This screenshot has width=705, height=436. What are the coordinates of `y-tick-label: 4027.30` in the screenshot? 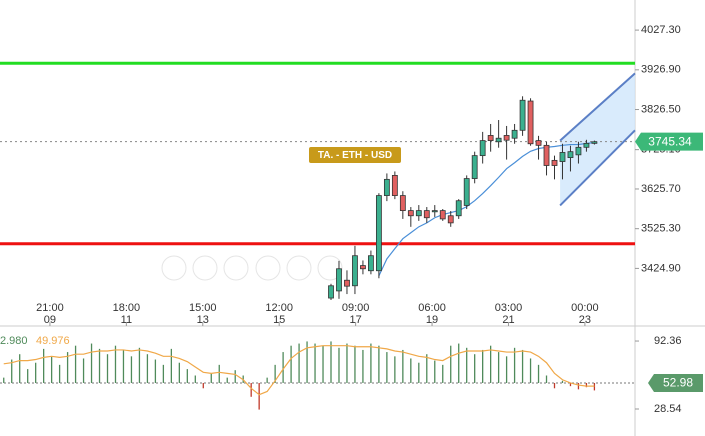 It's located at (661, 30).